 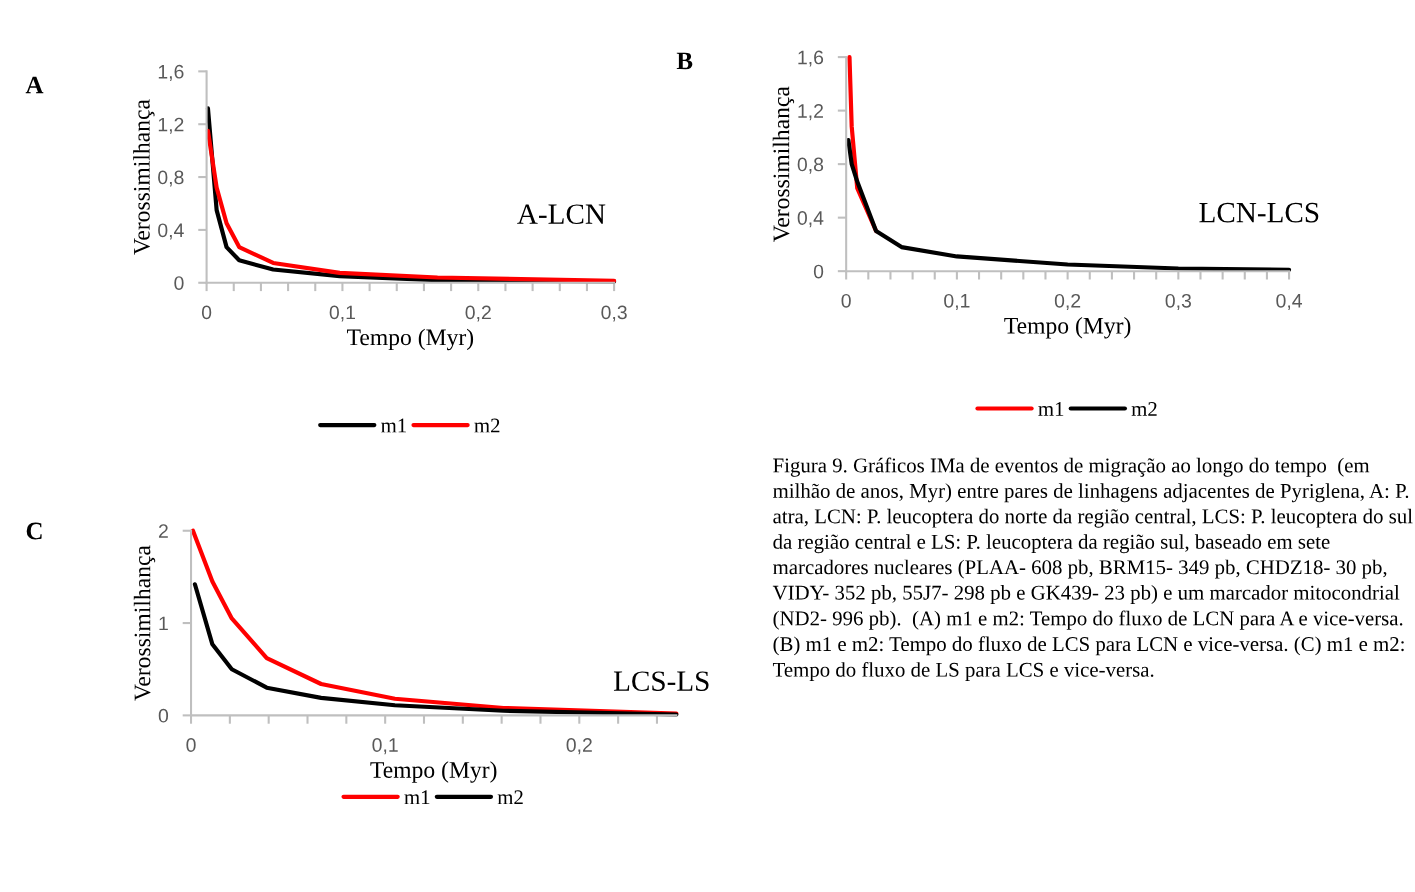 What do you see at coordinates (163, 623) in the screenshot?
I see `y-tick-label: 1` at bounding box center [163, 623].